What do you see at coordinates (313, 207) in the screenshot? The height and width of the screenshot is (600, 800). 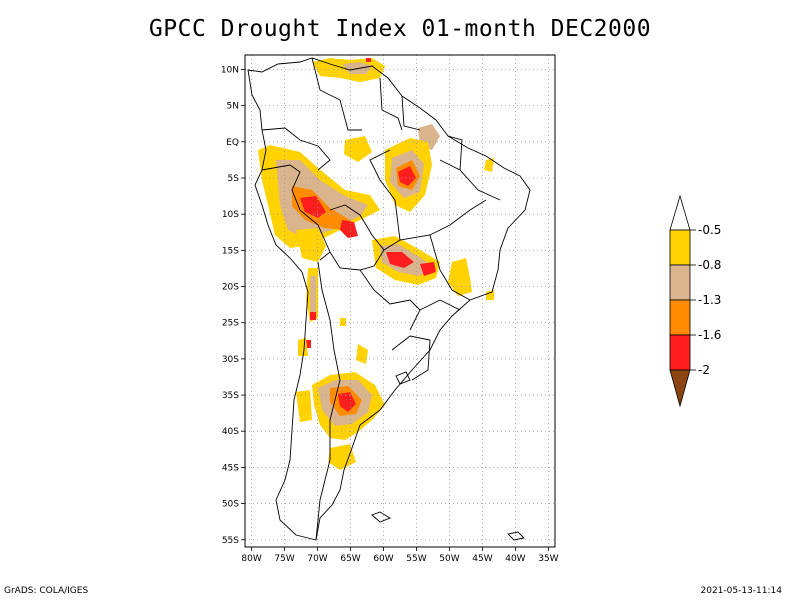 I see `drought-patch-peru-red` at bounding box center [313, 207].